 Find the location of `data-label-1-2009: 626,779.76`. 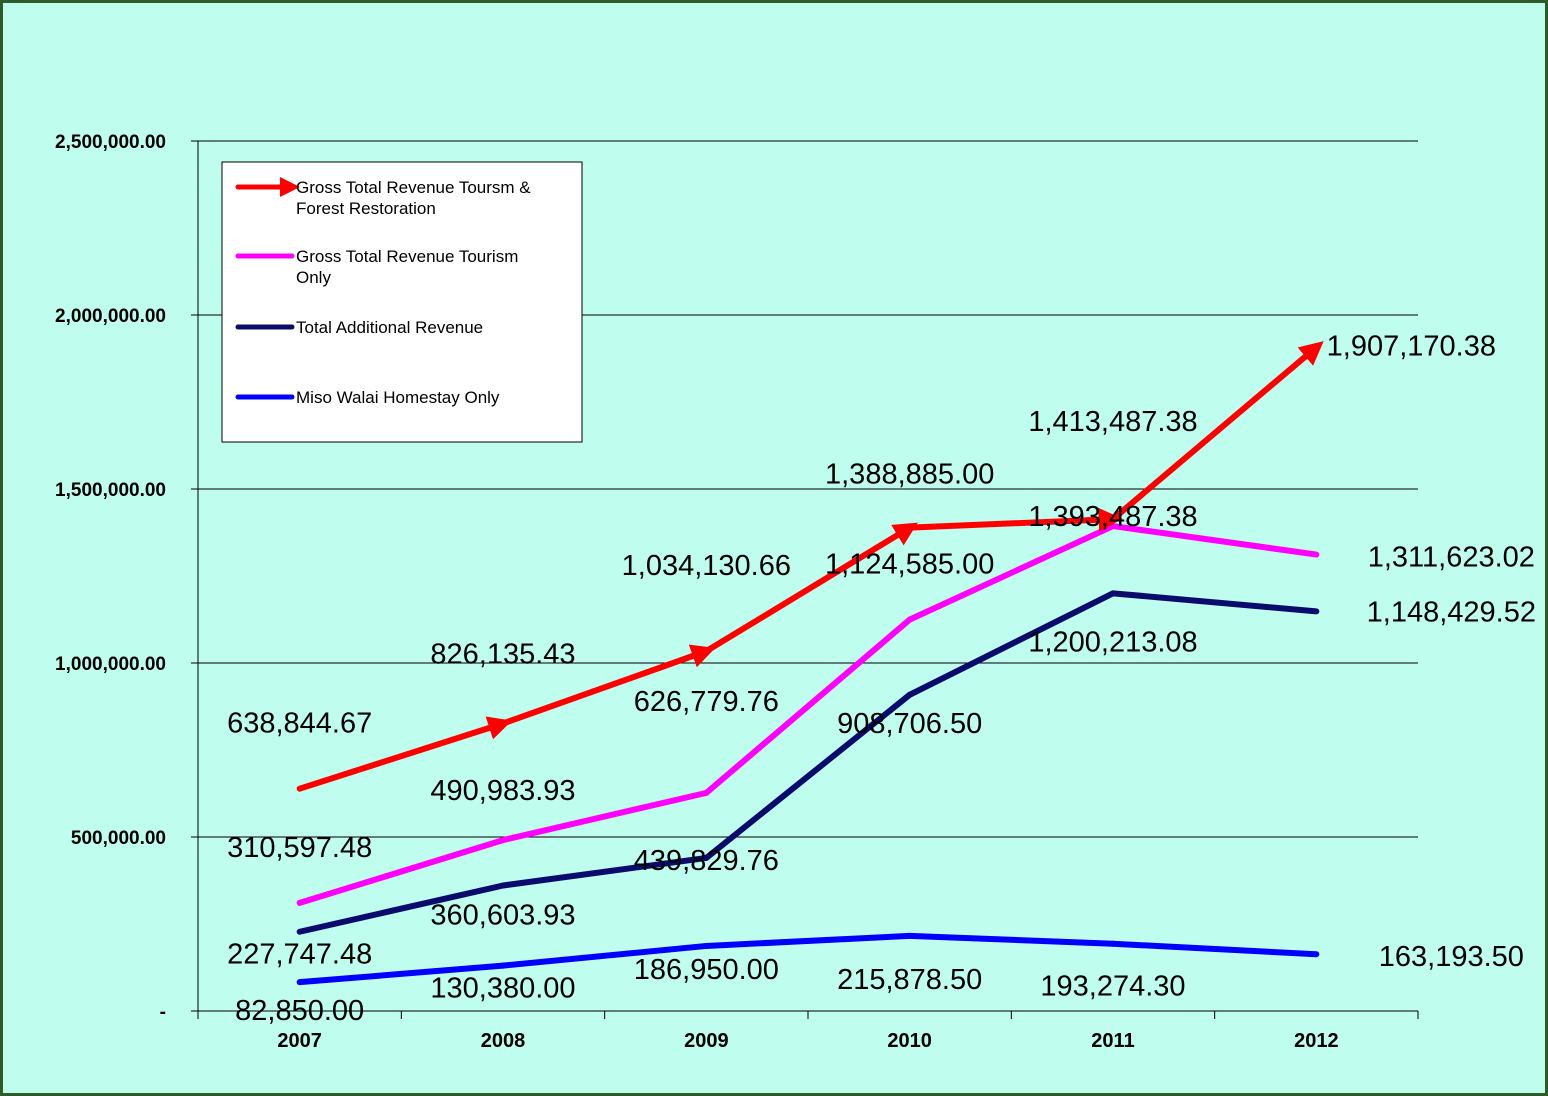

data-label-1-2009: 626,779.76 is located at coordinates (706, 702).